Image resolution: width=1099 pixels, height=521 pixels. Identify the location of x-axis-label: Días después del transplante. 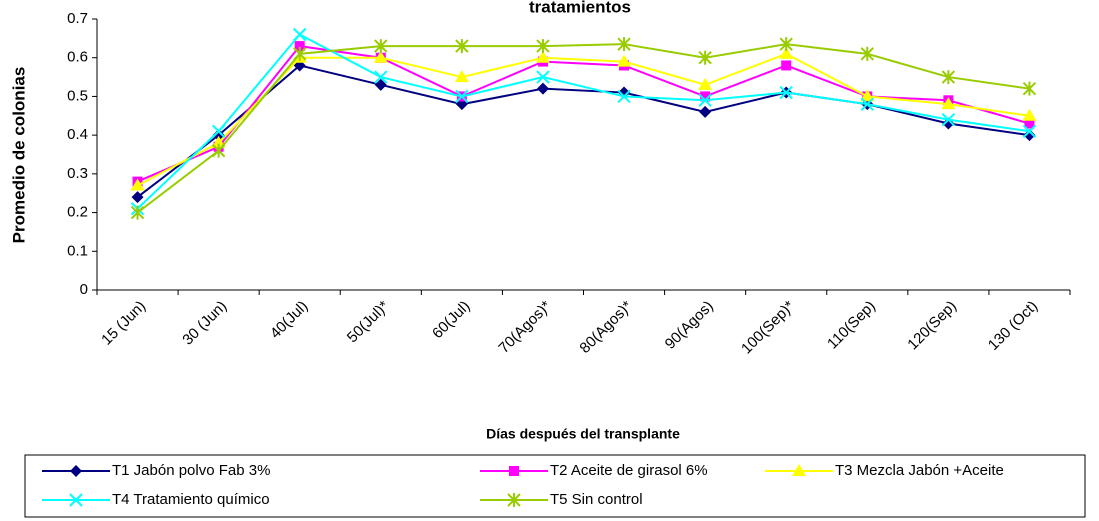
(583, 434).